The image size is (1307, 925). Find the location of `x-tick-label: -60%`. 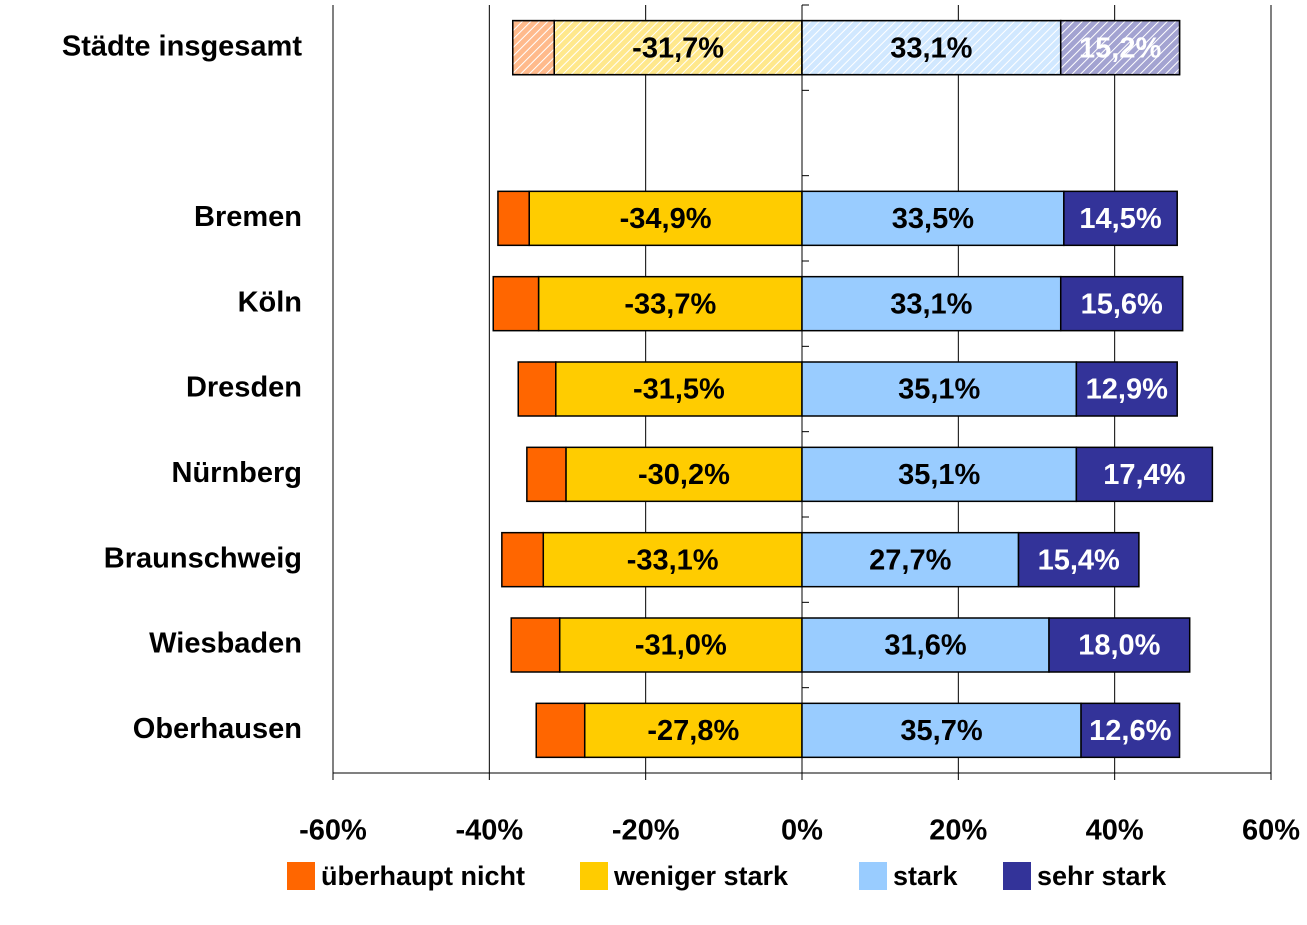

x-tick-label: -60% is located at coordinates (333, 831).